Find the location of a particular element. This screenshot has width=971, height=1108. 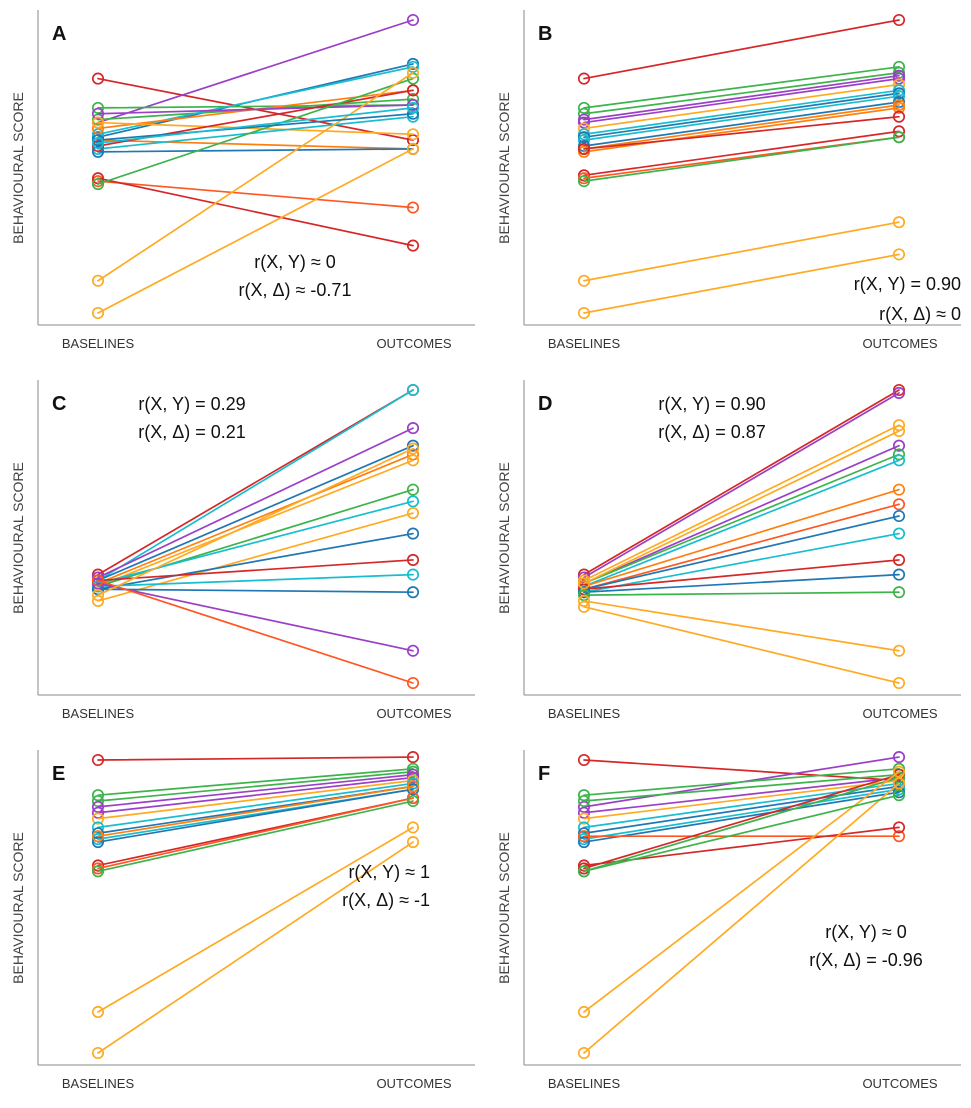

panel-letter: B is located at coordinates (545, 34).